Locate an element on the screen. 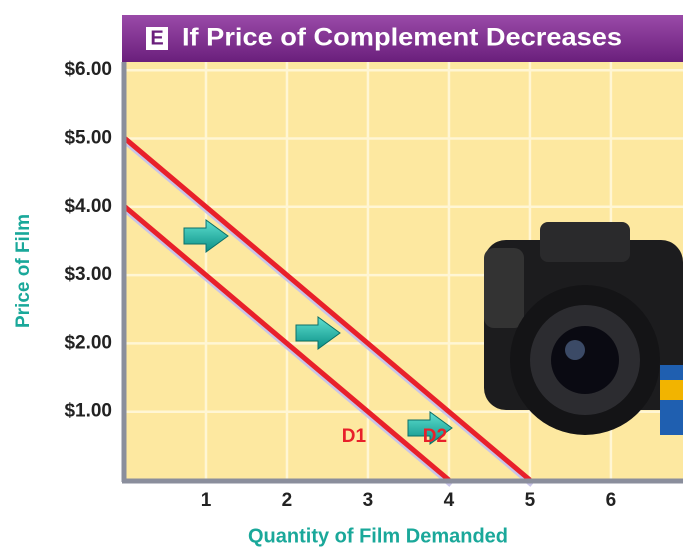  x-tick-label: 1 is located at coordinates (206, 500).